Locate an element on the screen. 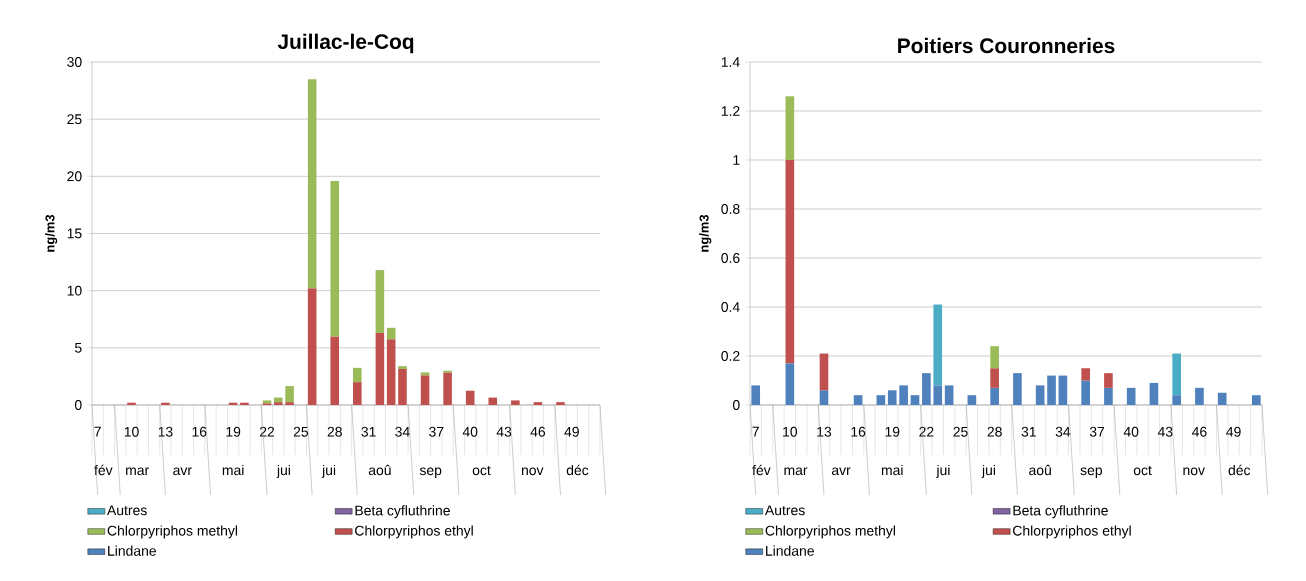  y-tick-label: 0.8 is located at coordinates (730, 209).